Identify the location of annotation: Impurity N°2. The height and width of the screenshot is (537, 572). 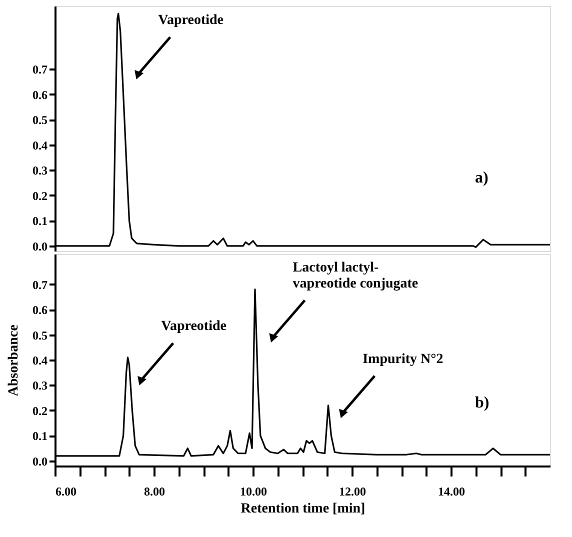
(403, 359).